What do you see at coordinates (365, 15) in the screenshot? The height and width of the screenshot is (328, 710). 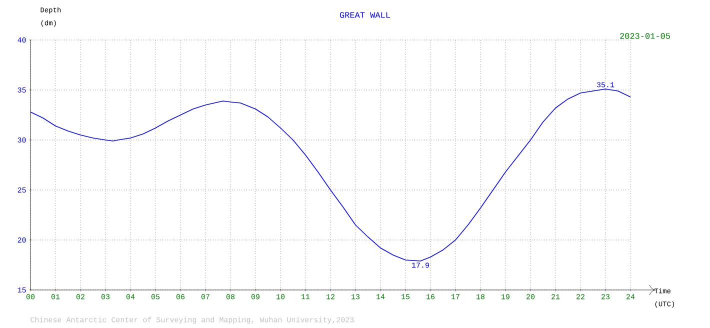 I see `chart-title: GREAT WALL` at bounding box center [365, 15].